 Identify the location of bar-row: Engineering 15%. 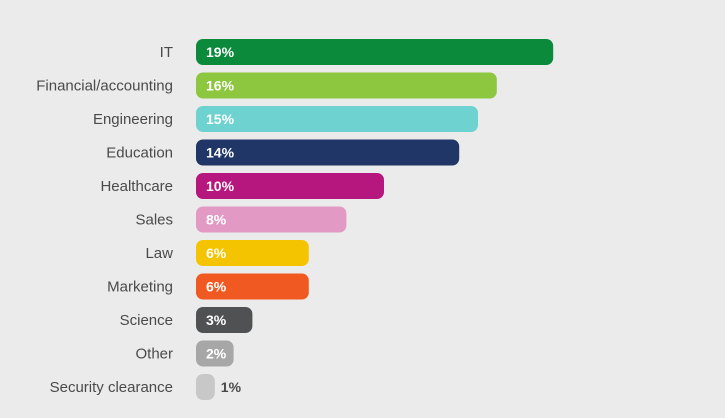
(285, 119).